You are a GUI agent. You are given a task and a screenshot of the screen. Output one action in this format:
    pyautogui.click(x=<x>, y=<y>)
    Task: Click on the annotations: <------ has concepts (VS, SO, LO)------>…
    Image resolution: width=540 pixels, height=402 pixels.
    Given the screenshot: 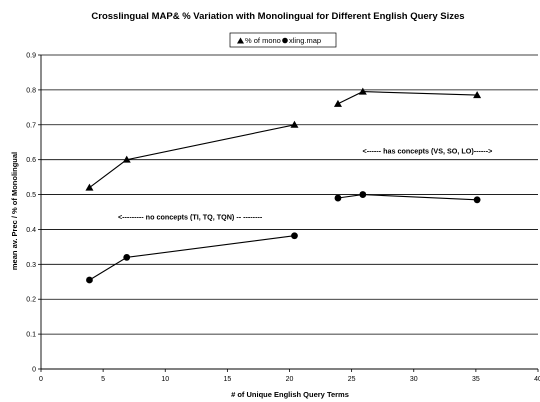 What is the action you would take?
    pyautogui.click(x=305, y=183)
    